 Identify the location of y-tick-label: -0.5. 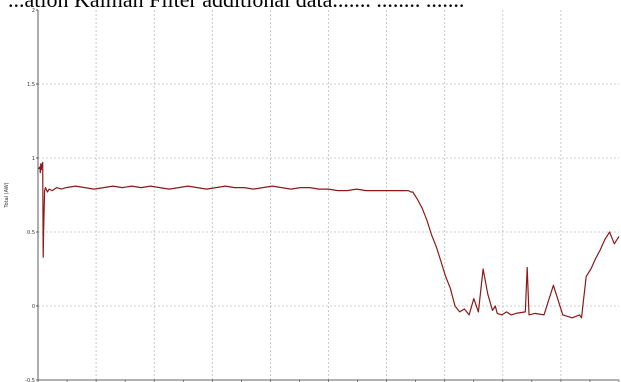
(30, 380).